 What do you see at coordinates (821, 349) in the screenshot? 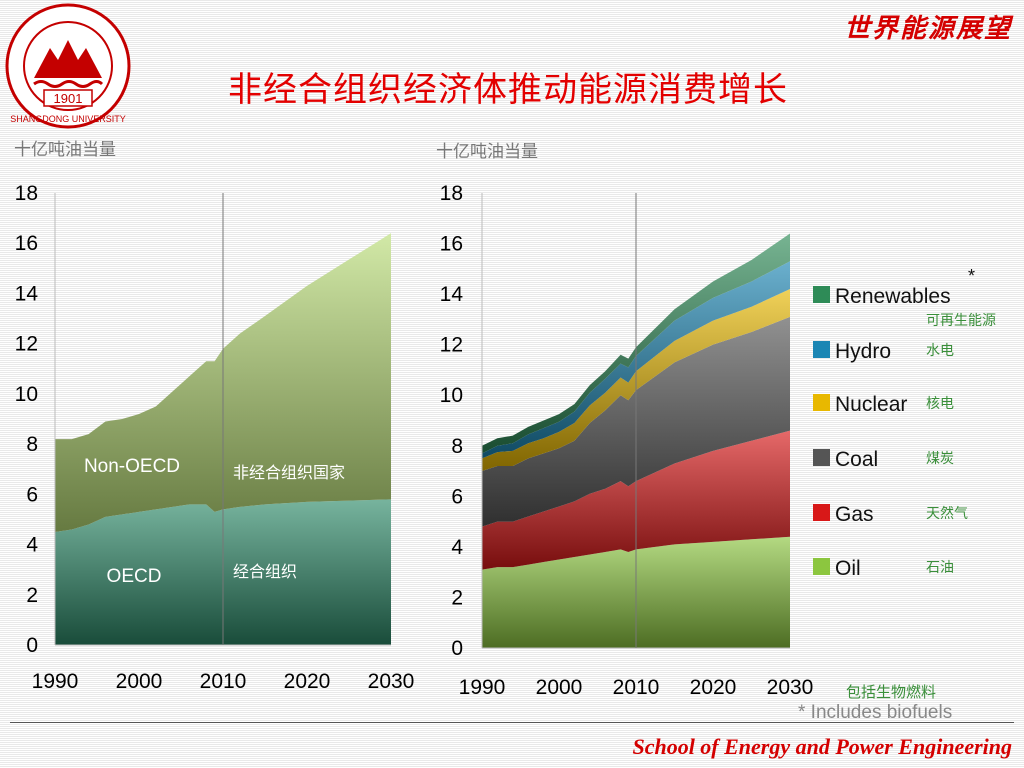
I see `legend-swatch-hydro` at bounding box center [821, 349].